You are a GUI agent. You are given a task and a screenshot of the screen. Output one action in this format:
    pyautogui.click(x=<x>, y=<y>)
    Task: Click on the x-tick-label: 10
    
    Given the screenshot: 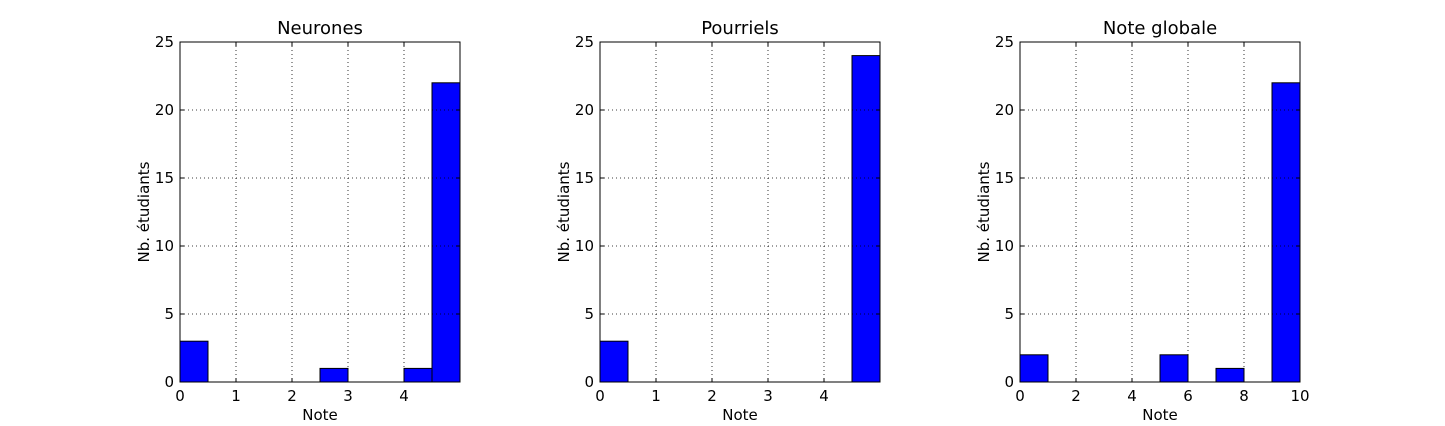 What is the action you would take?
    pyautogui.click(x=1299, y=396)
    